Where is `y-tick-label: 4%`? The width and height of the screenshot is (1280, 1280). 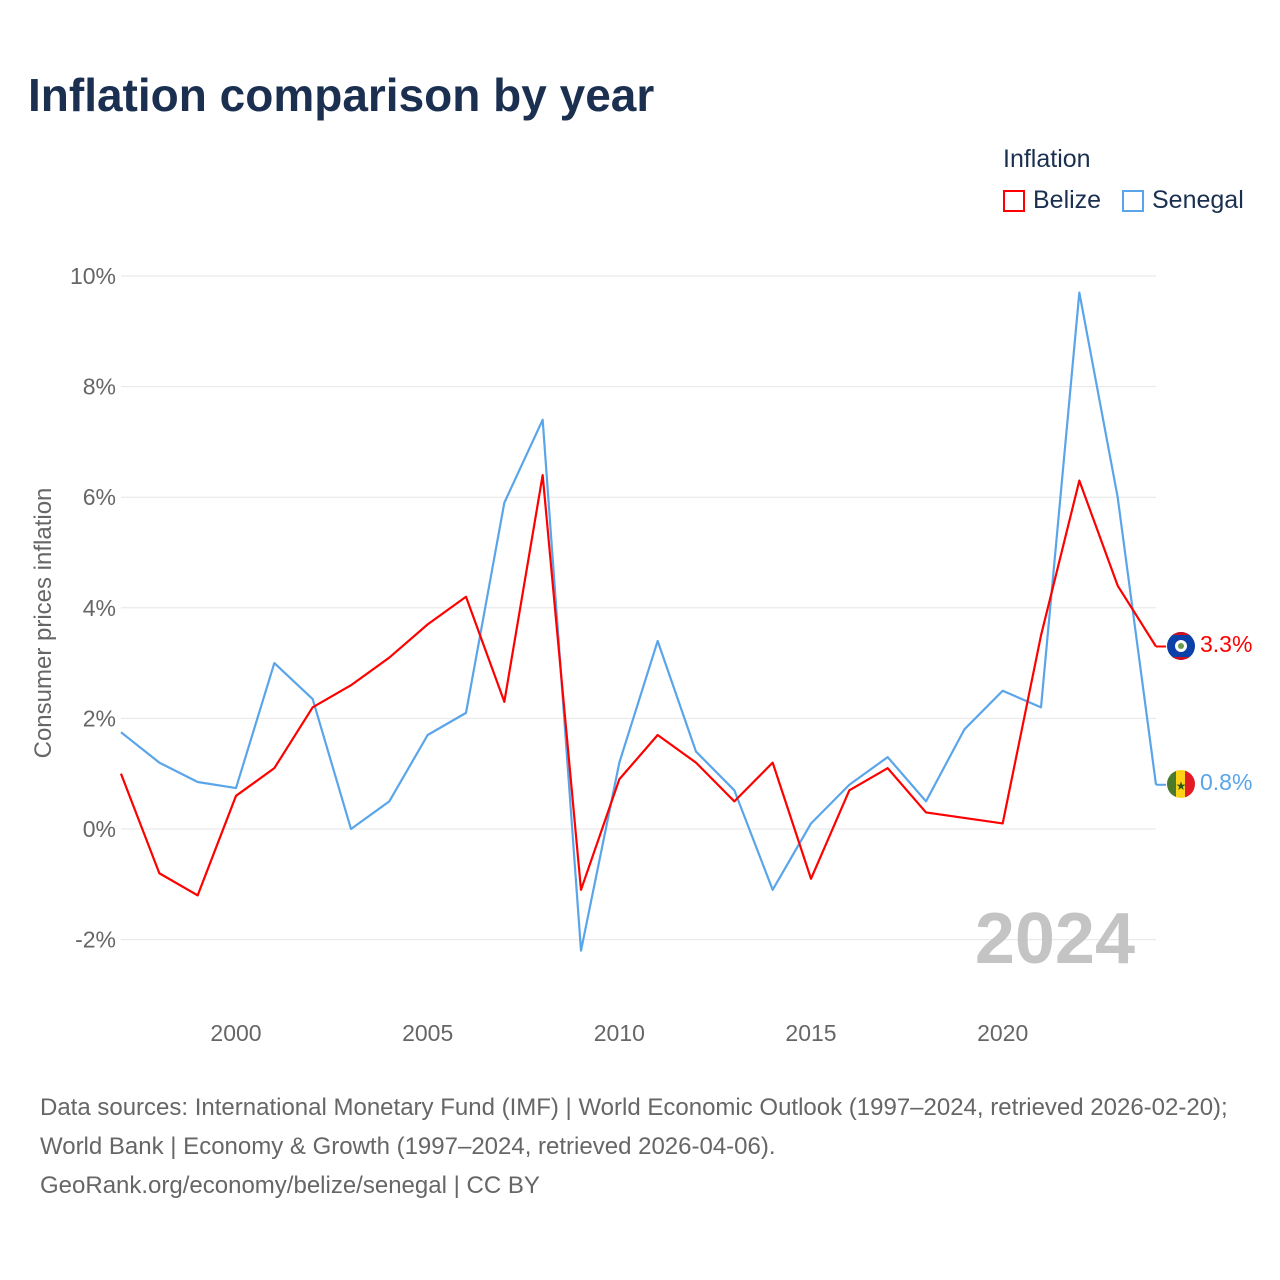
y-tick-label: 4% is located at coordinates (99, 608).